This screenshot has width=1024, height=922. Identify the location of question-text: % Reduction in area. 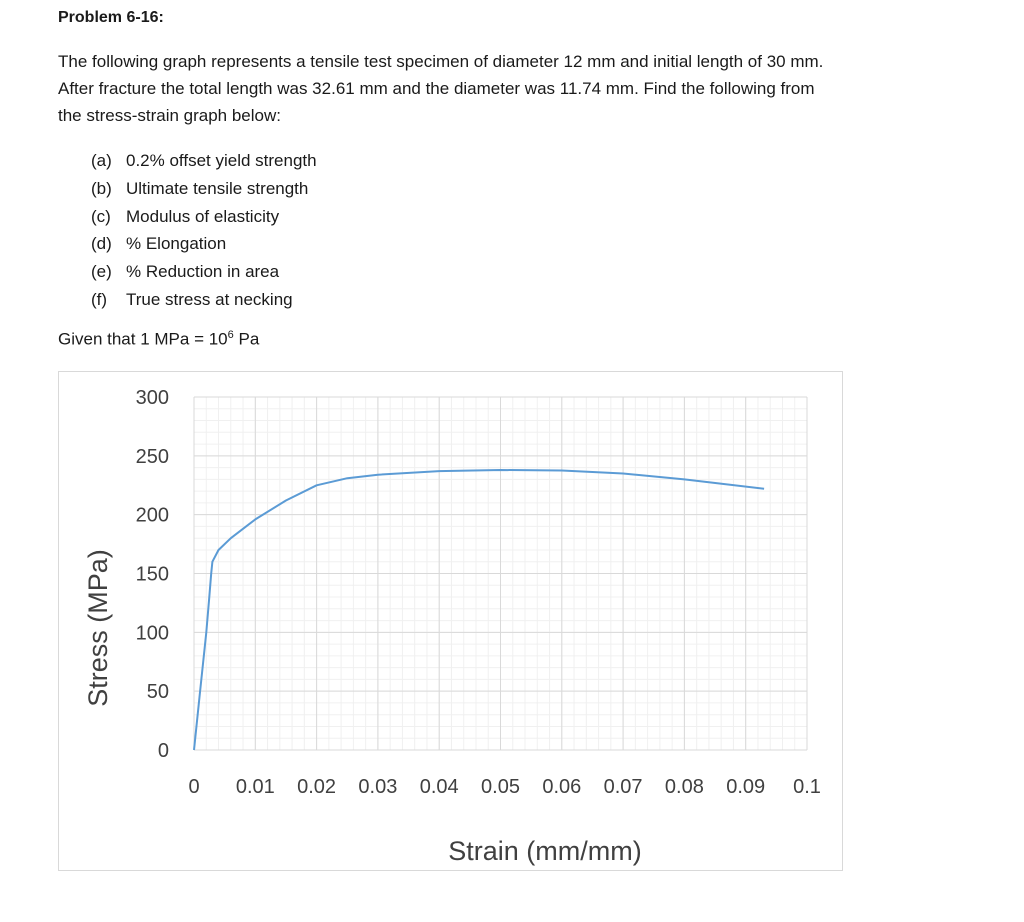
(203, 272).